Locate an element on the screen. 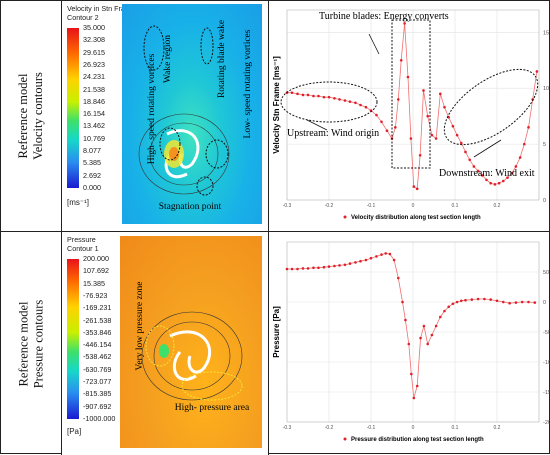 The width and height of the screenshot is (550, 455). legend-tick-label: 32.308 is located at coordinates (94, 40).